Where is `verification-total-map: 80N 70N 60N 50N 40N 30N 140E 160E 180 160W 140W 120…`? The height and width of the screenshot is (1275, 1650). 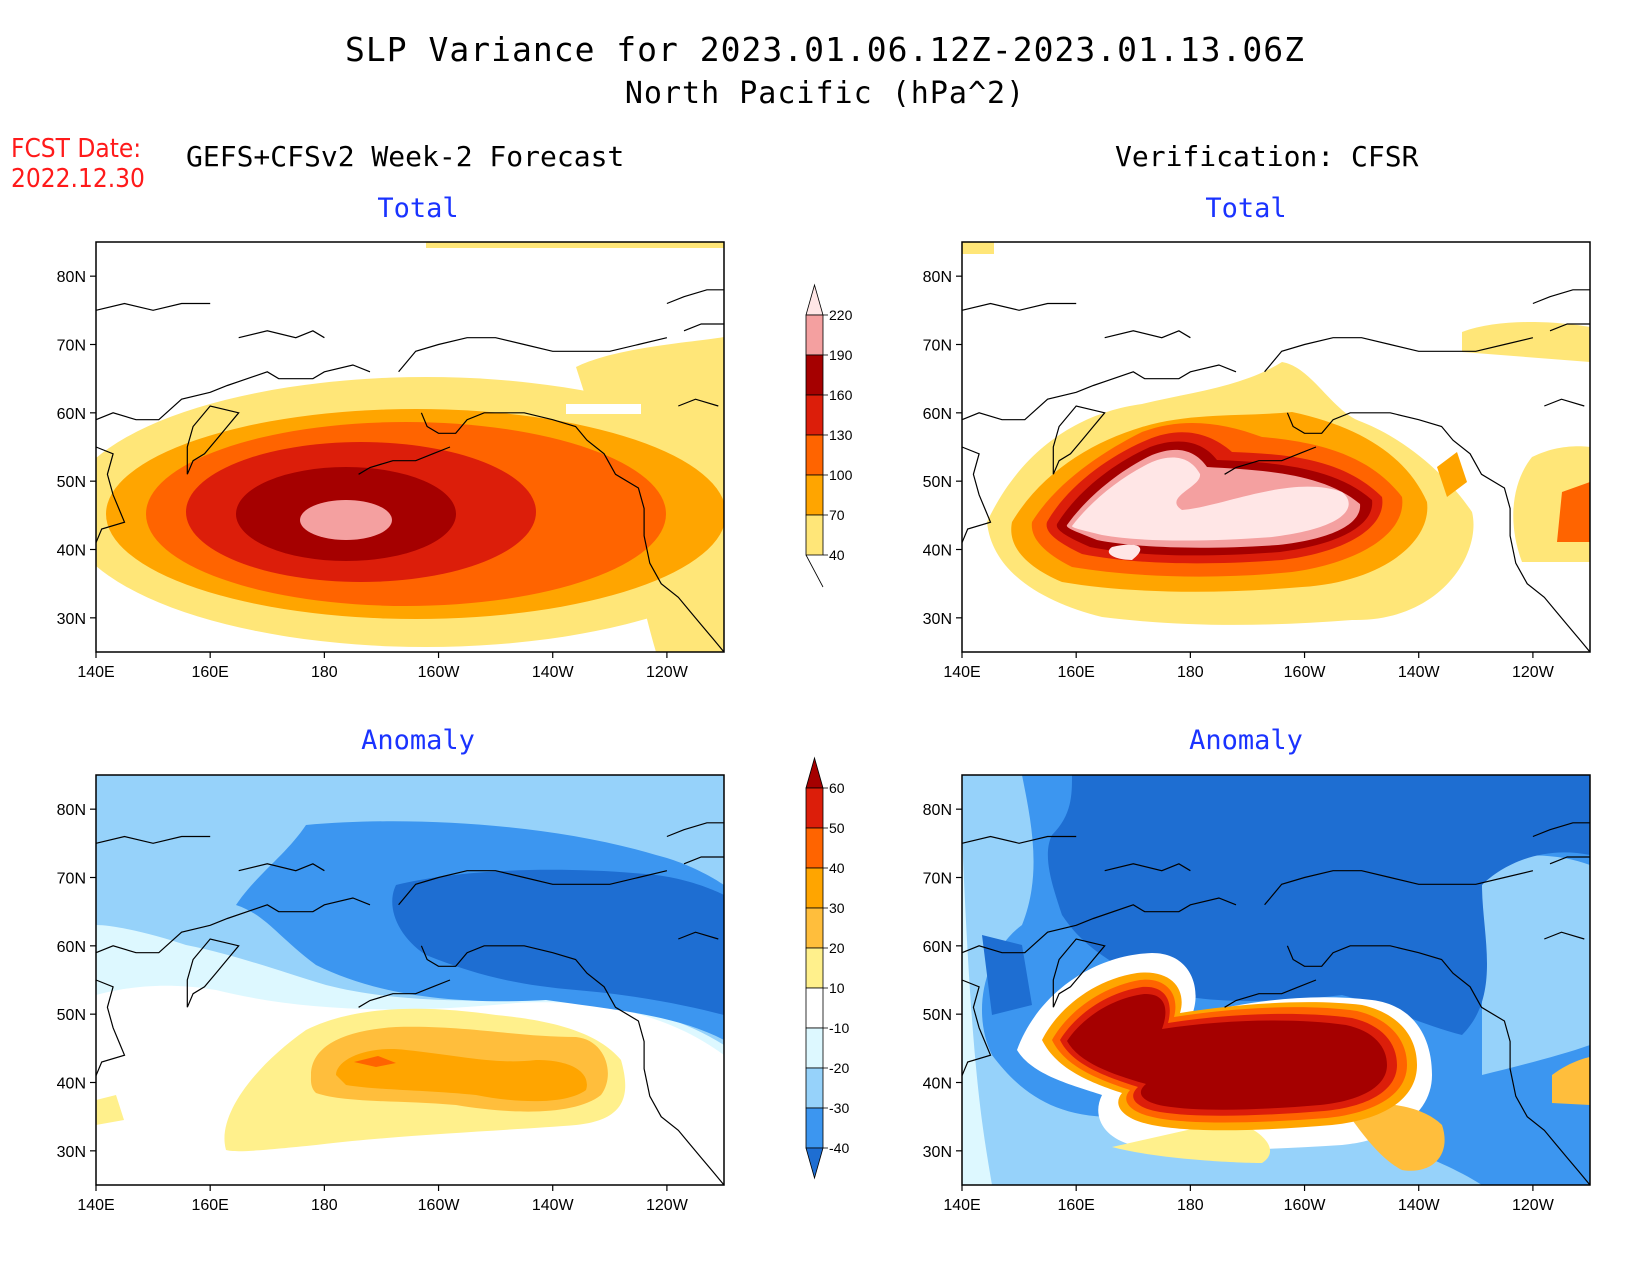
verification-total-map: 80N 70N 60N 50N 40N 30N 140E 160E 180 160W 140W 120… is located at coordinates (1257, 461).